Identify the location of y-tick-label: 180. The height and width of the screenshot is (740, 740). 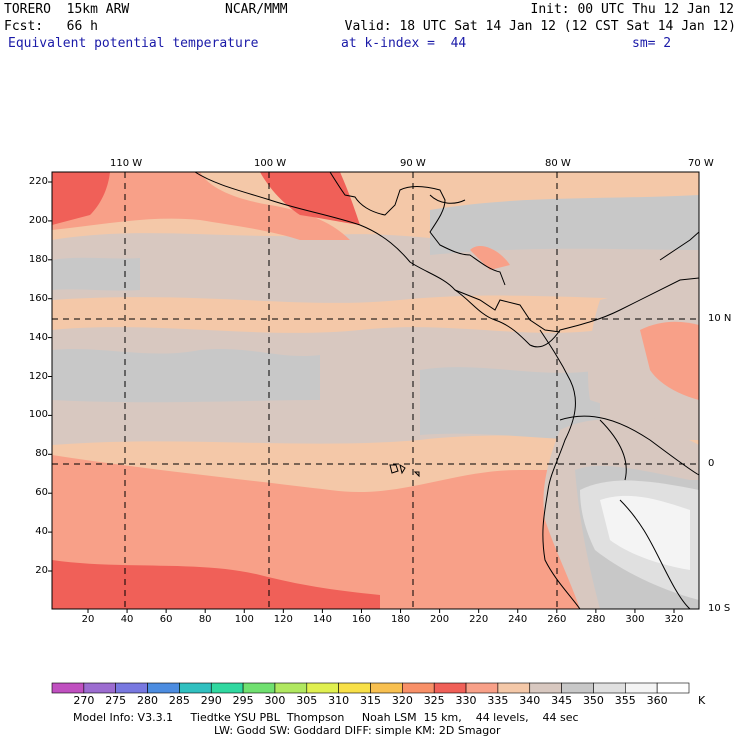
(38, 259).